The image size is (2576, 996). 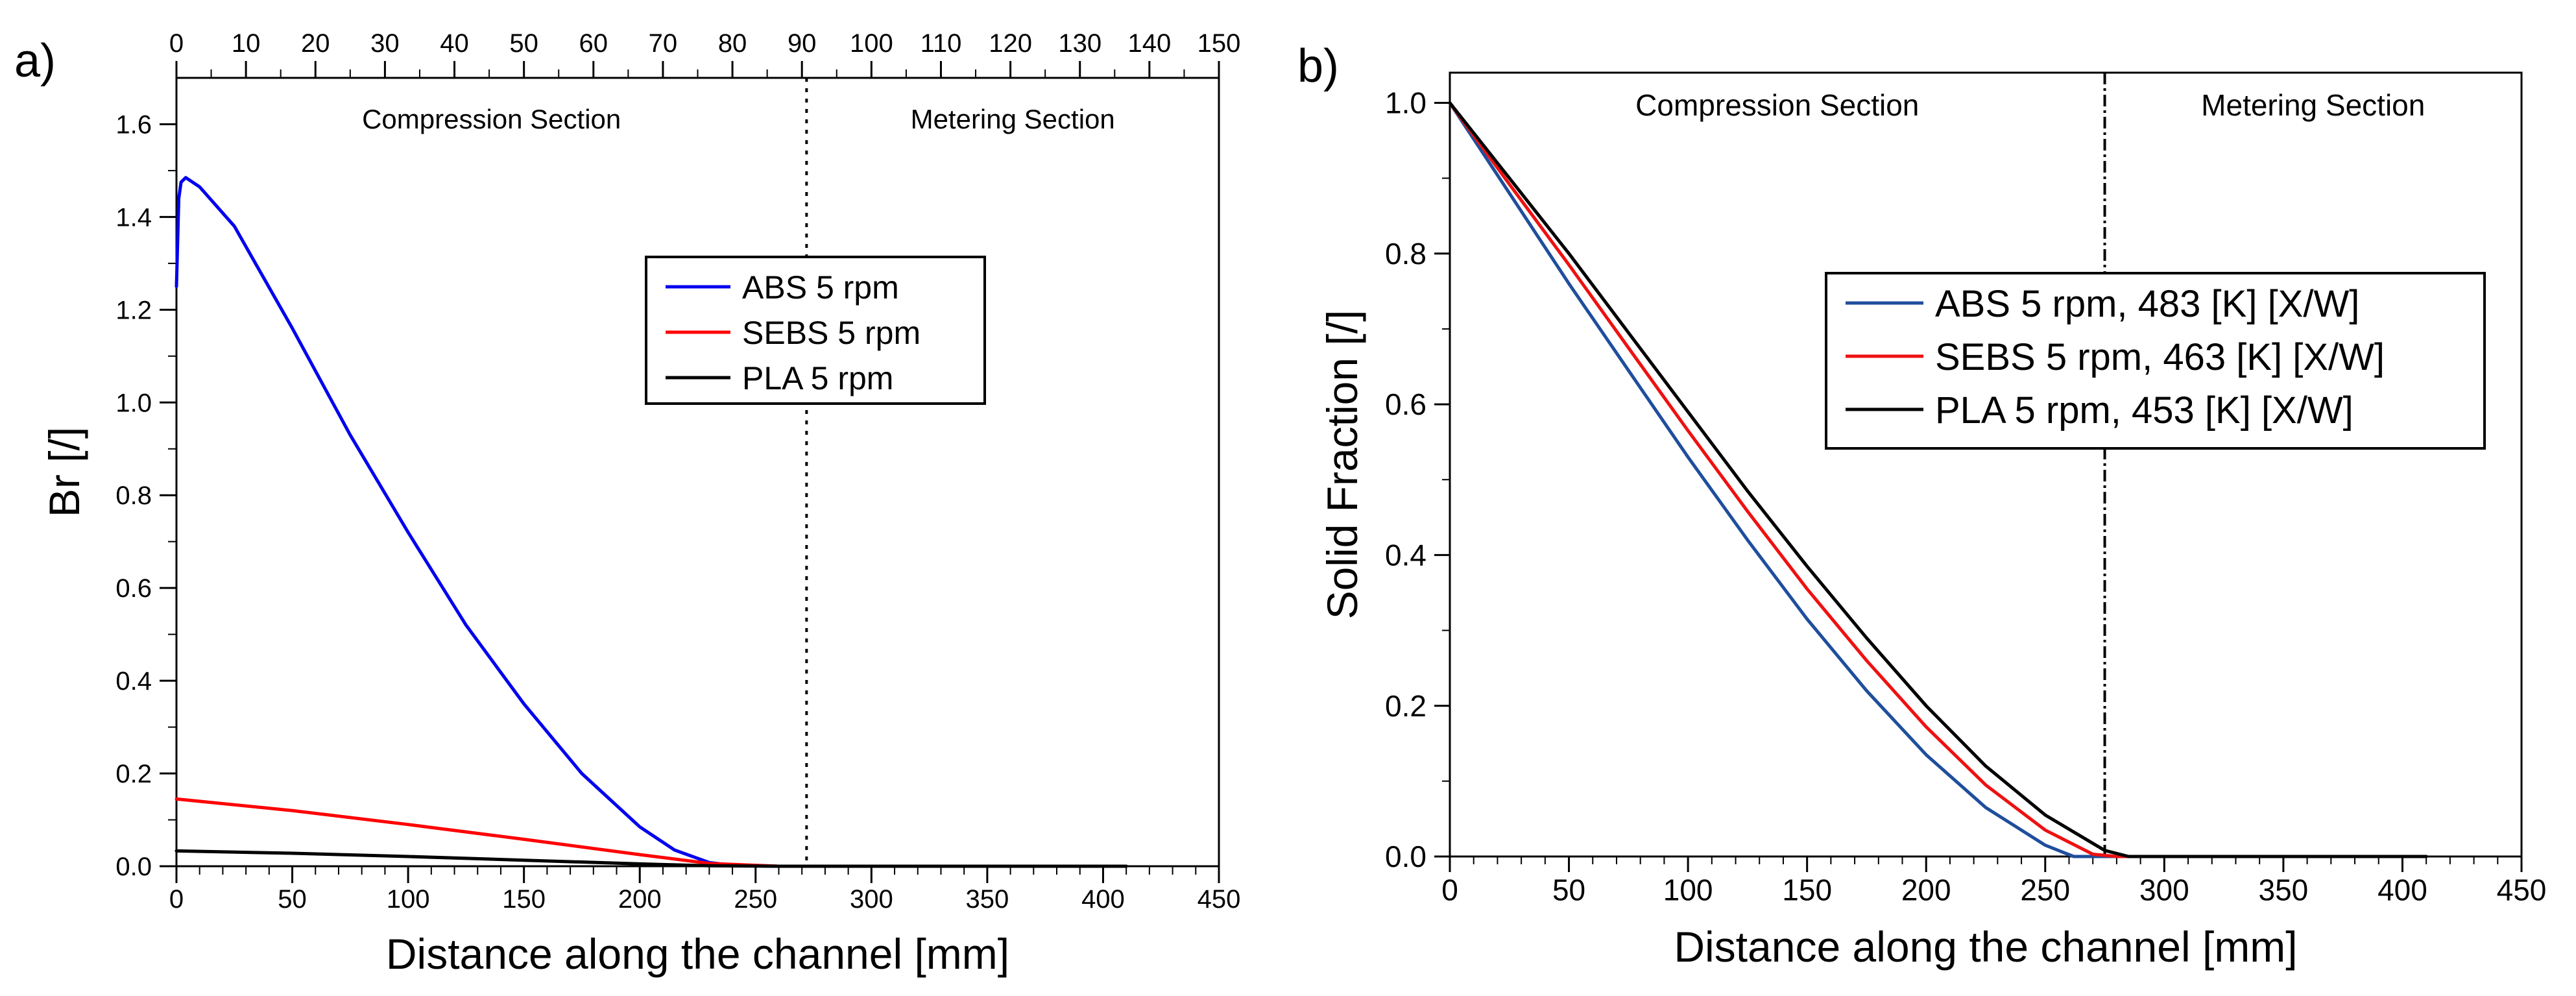 What do you see at coordinates (523, 43) in the screenshot?
I see `top-x-tick-label: 50` at bounding box center [523, 43].